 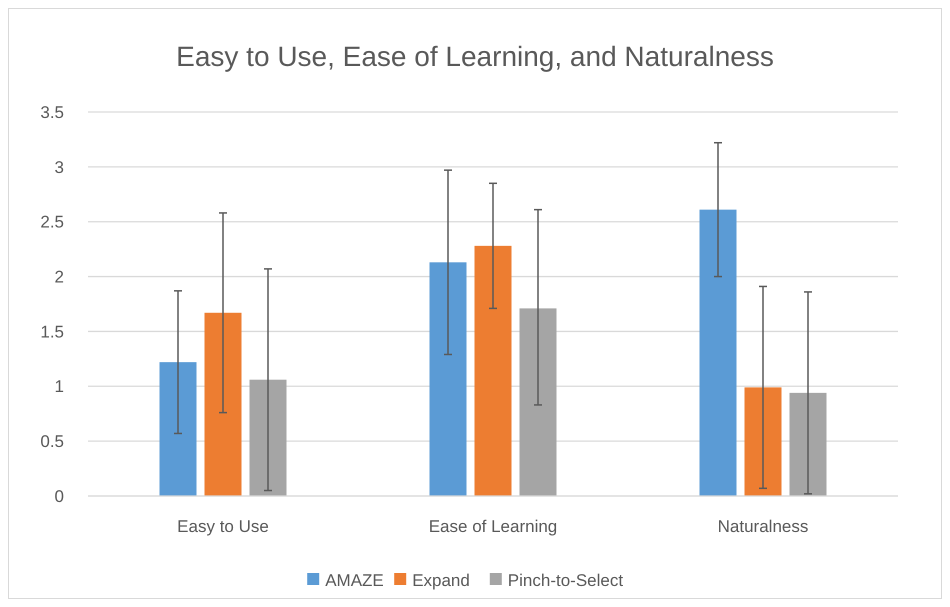 I want to click on y-tick-label: 3, so click(x=59, y=167).